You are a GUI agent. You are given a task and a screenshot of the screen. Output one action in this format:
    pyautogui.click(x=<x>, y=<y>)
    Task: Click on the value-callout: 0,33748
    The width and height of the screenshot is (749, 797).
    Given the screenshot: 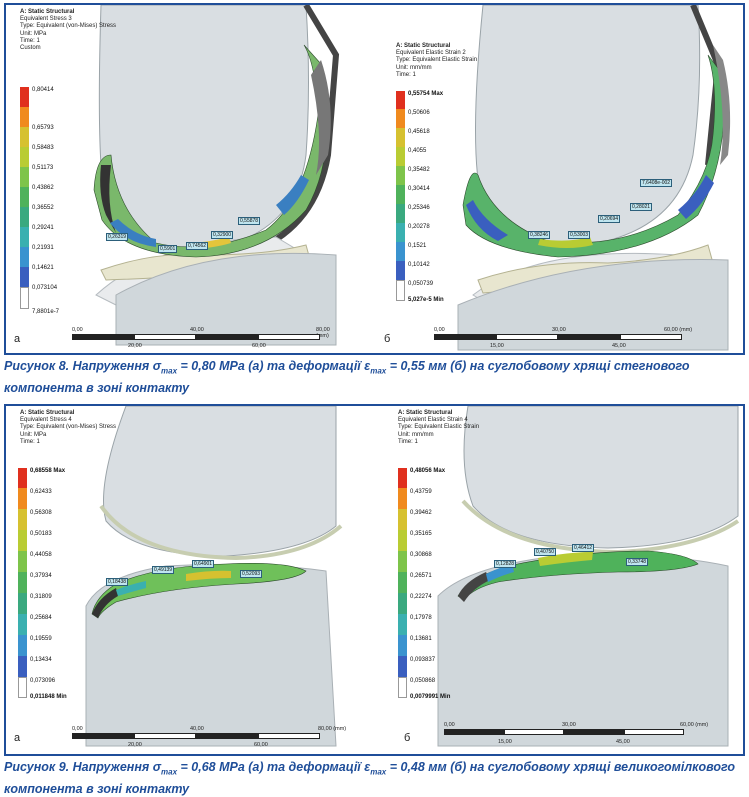 What is the action you would take?
    pyautogui.click(x=637, y=562)
    